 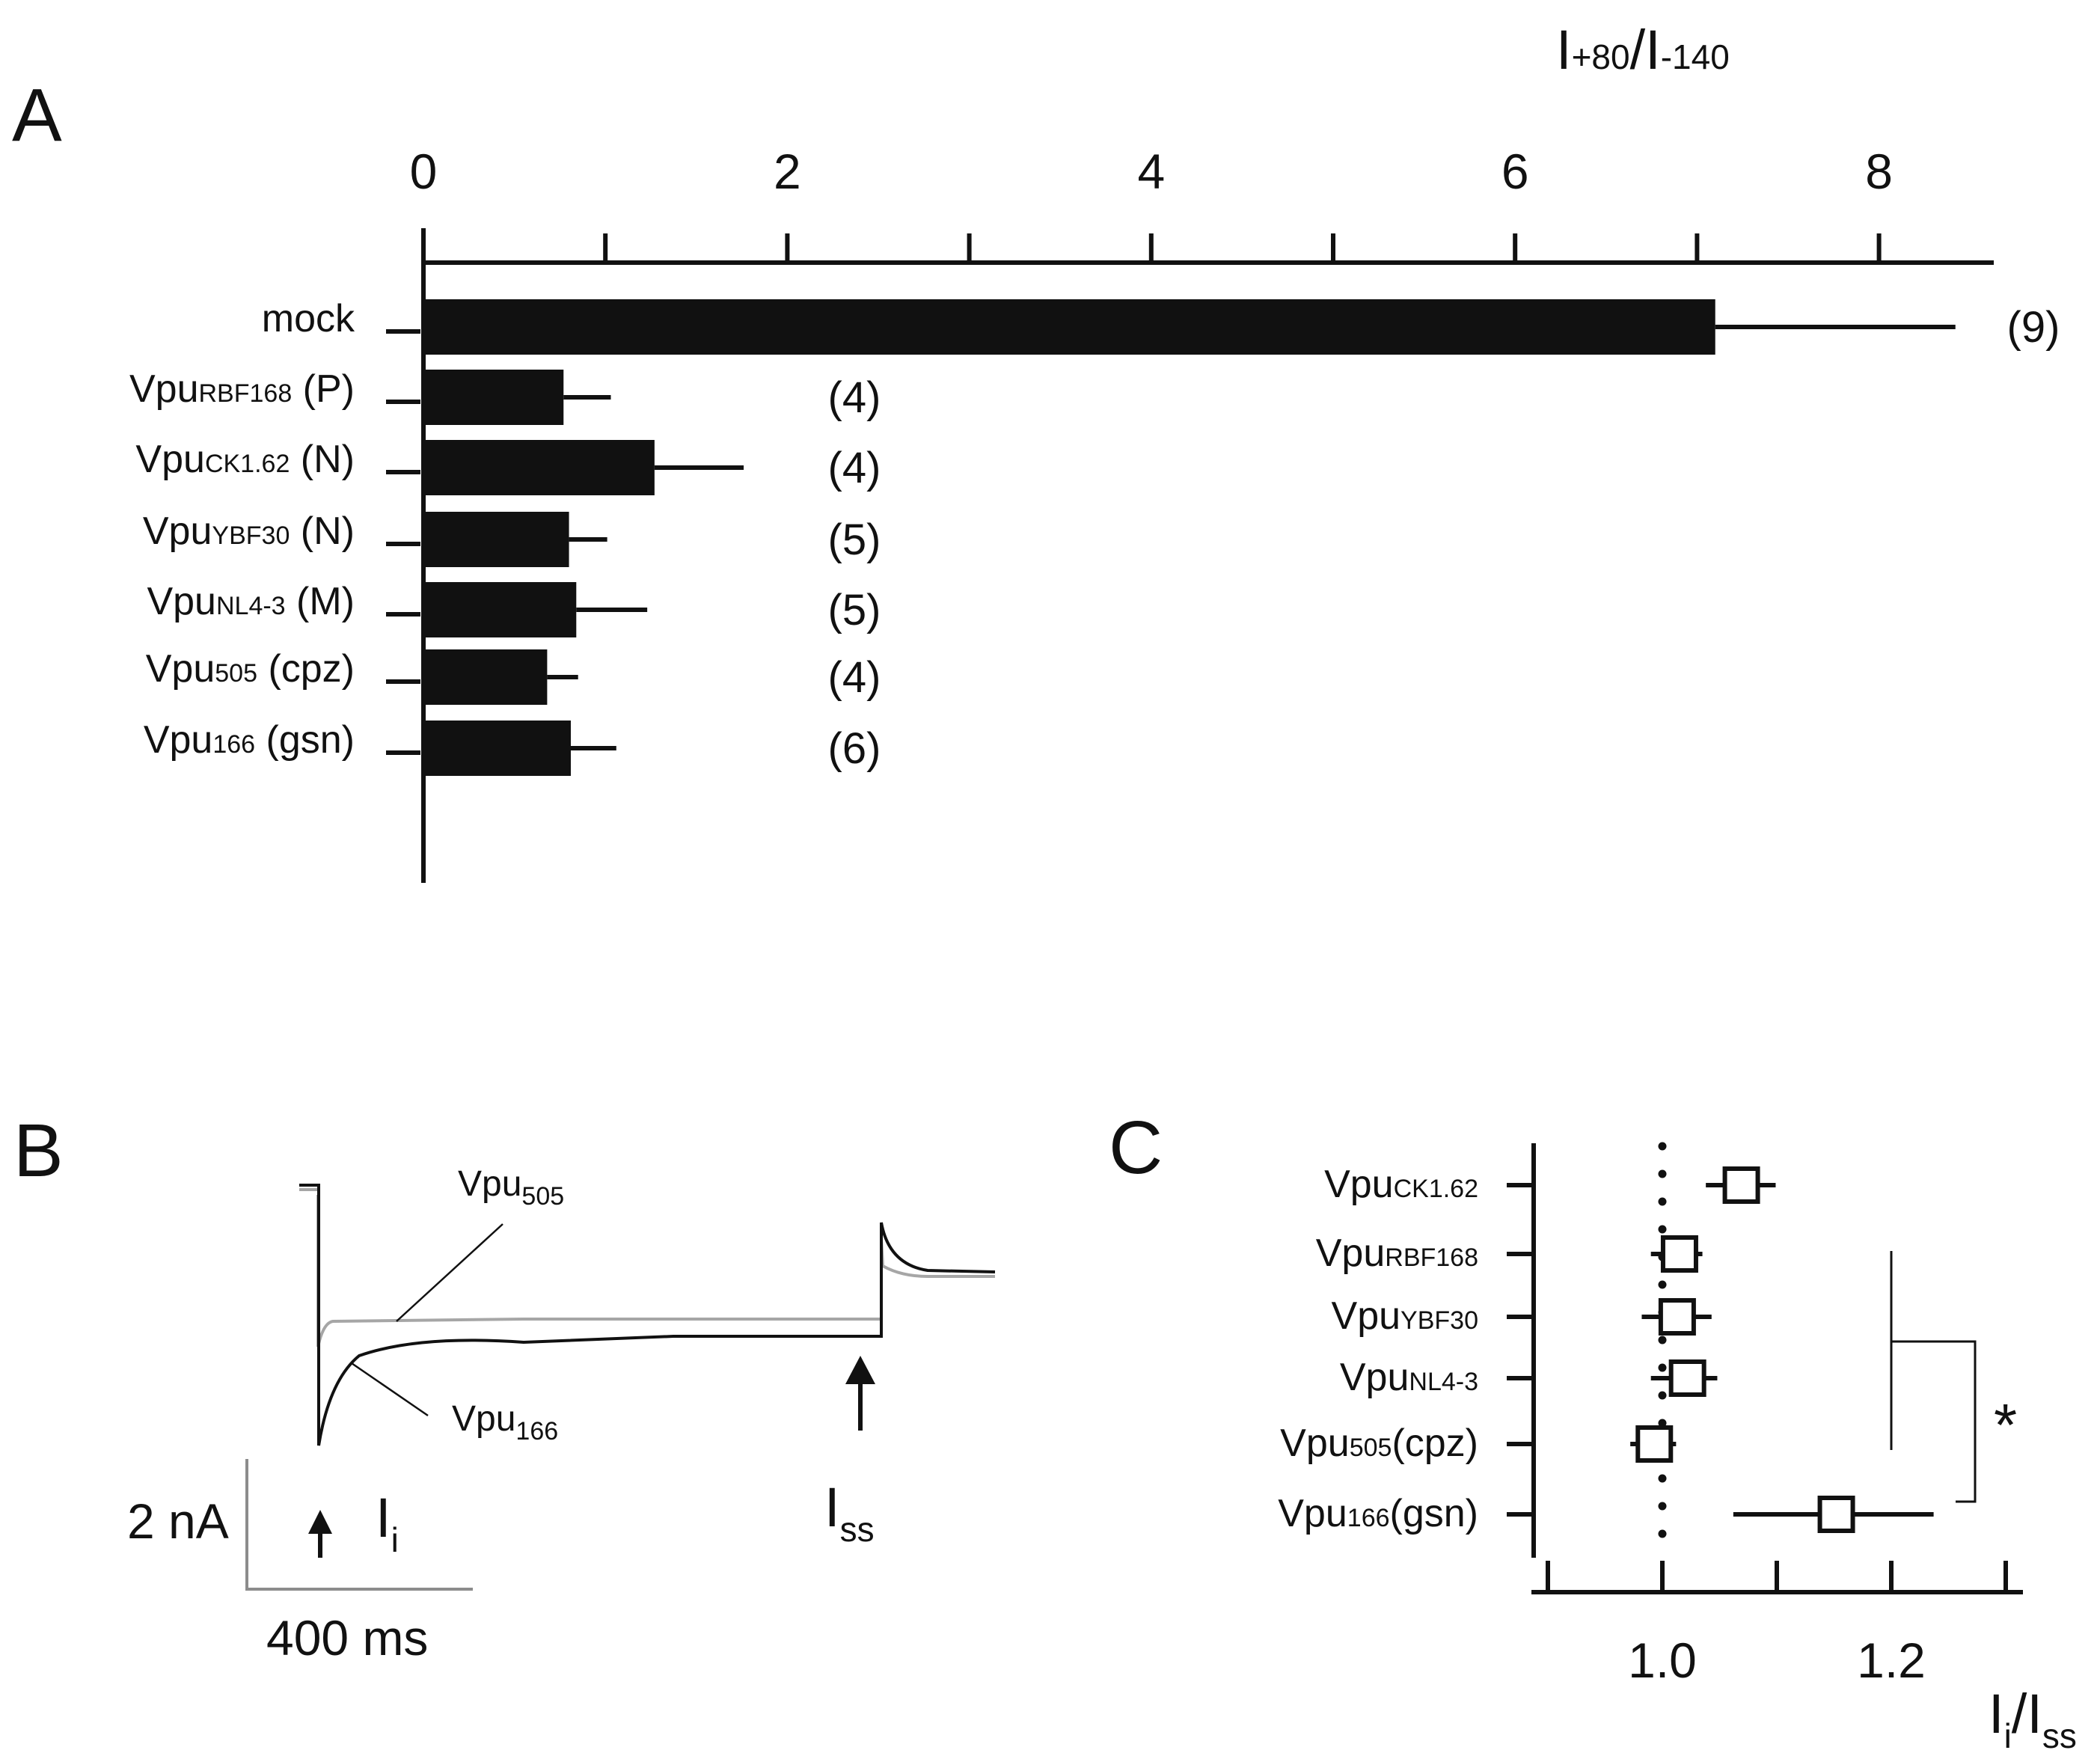 What do you see at coordinates (1934, 1421) in the screenshot?
I see `significance-bracket` at bounding box center [1934, 1421].